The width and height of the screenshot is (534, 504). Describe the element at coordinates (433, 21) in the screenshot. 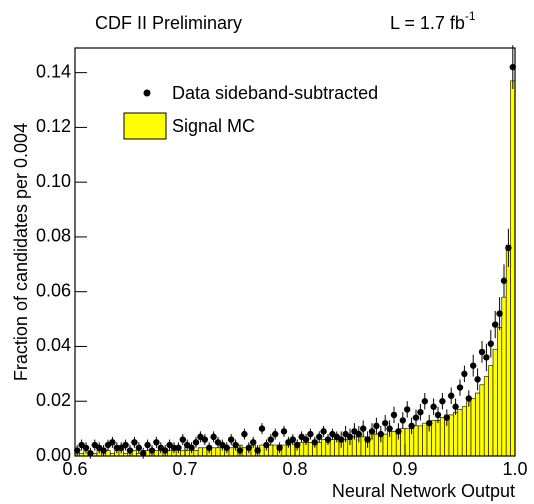

I see `header-right: L = 1.7 fb-1` at that location.